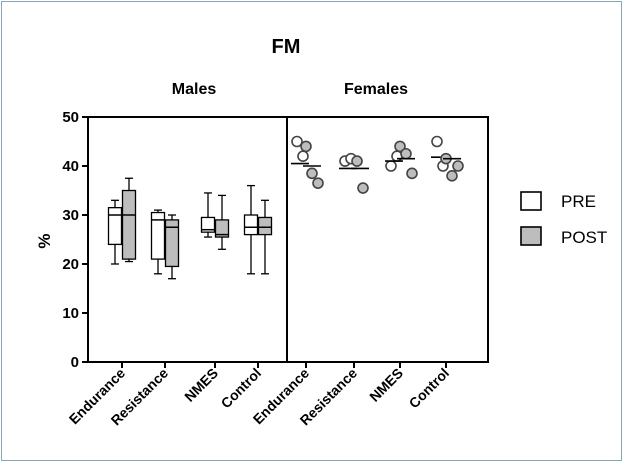  I want to click on box-pre-resistance, so click(158, 242).